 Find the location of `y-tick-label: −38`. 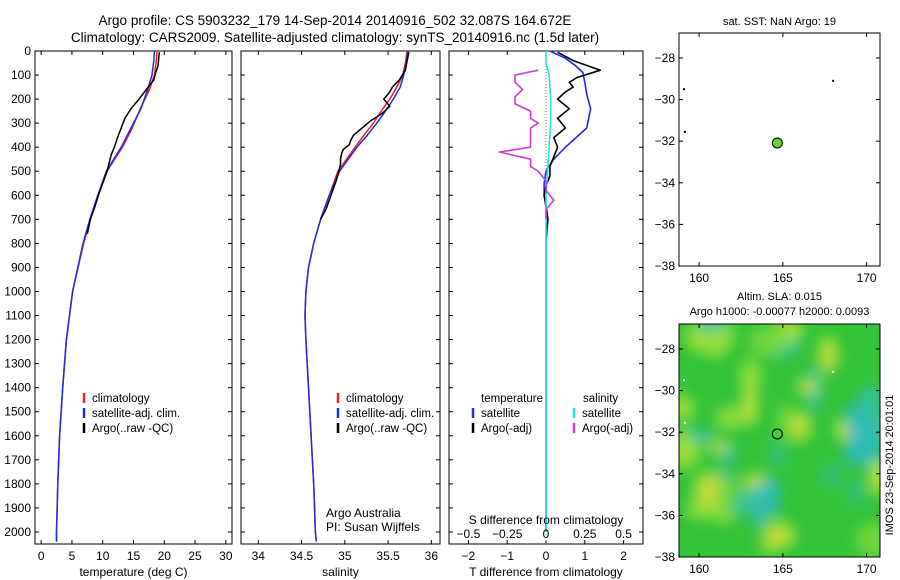

y-tick-label: −38 is located at coordinates (665, 266).